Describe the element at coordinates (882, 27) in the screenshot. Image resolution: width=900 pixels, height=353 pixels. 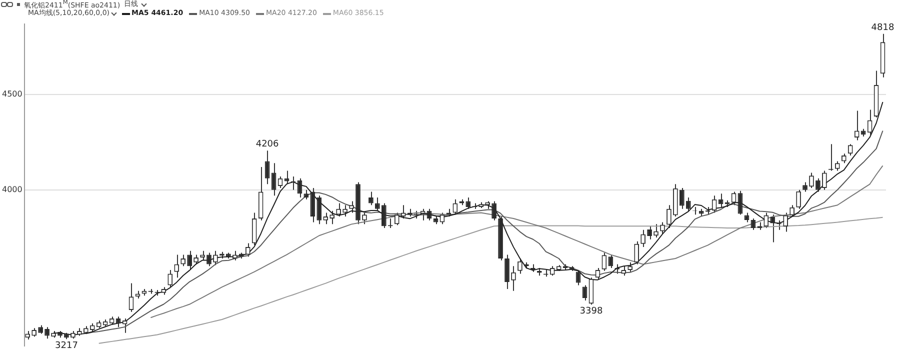
I see `annotation: 4818` at that location.